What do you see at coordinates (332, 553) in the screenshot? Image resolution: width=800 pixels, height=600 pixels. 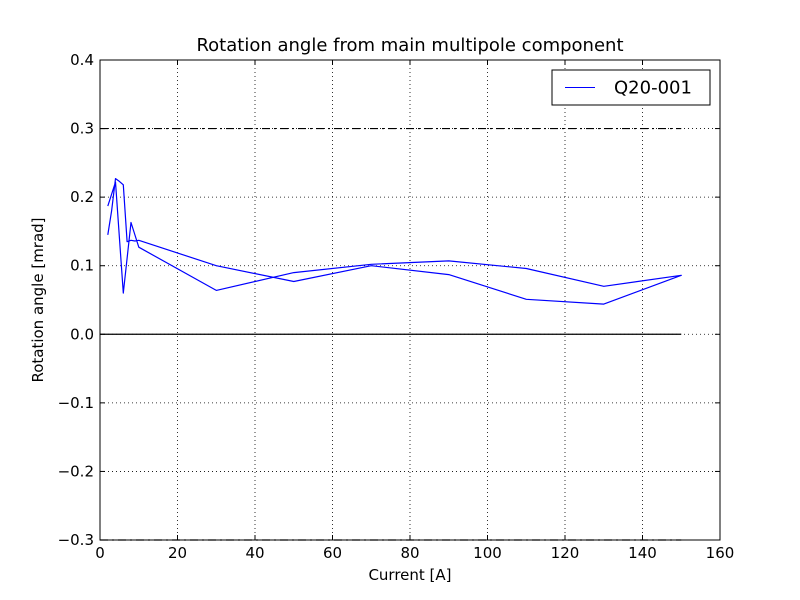 I see `x-tick-label: 60` at bounding box center [332, 553].